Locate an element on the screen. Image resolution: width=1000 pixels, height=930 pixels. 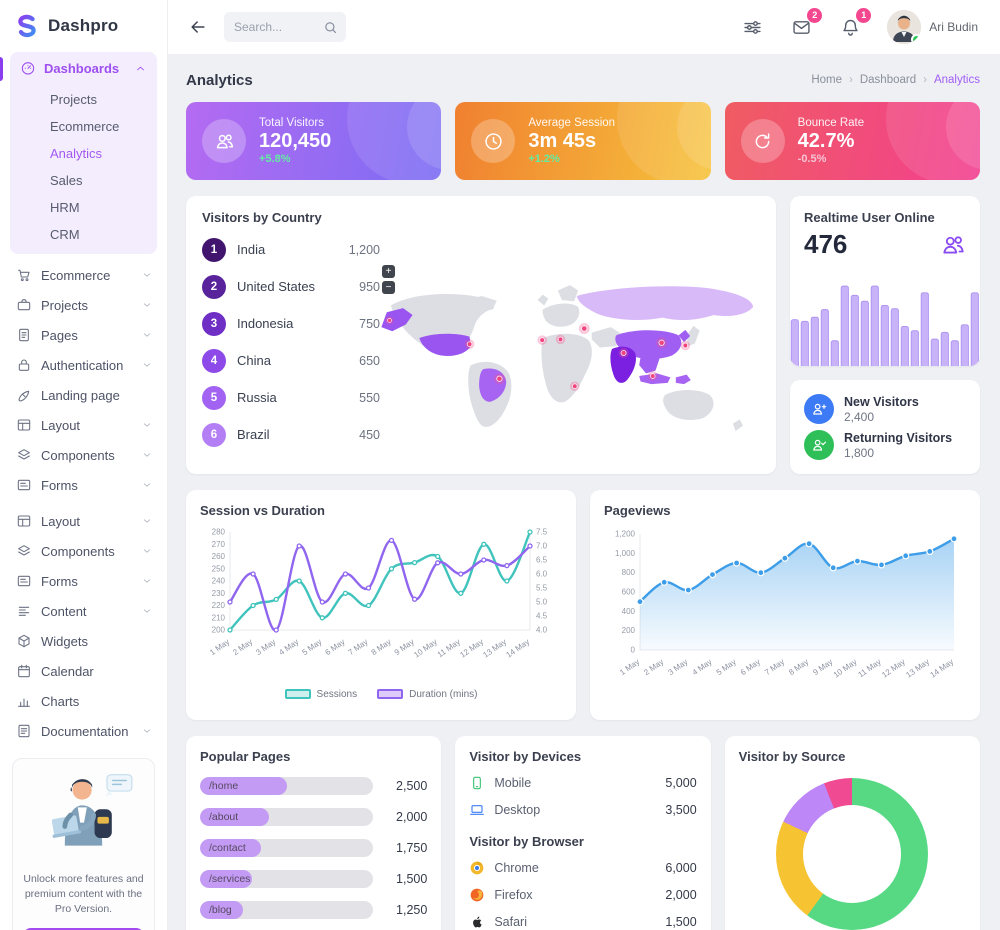
page-path-label: /about is located at coordinates (224, 817).